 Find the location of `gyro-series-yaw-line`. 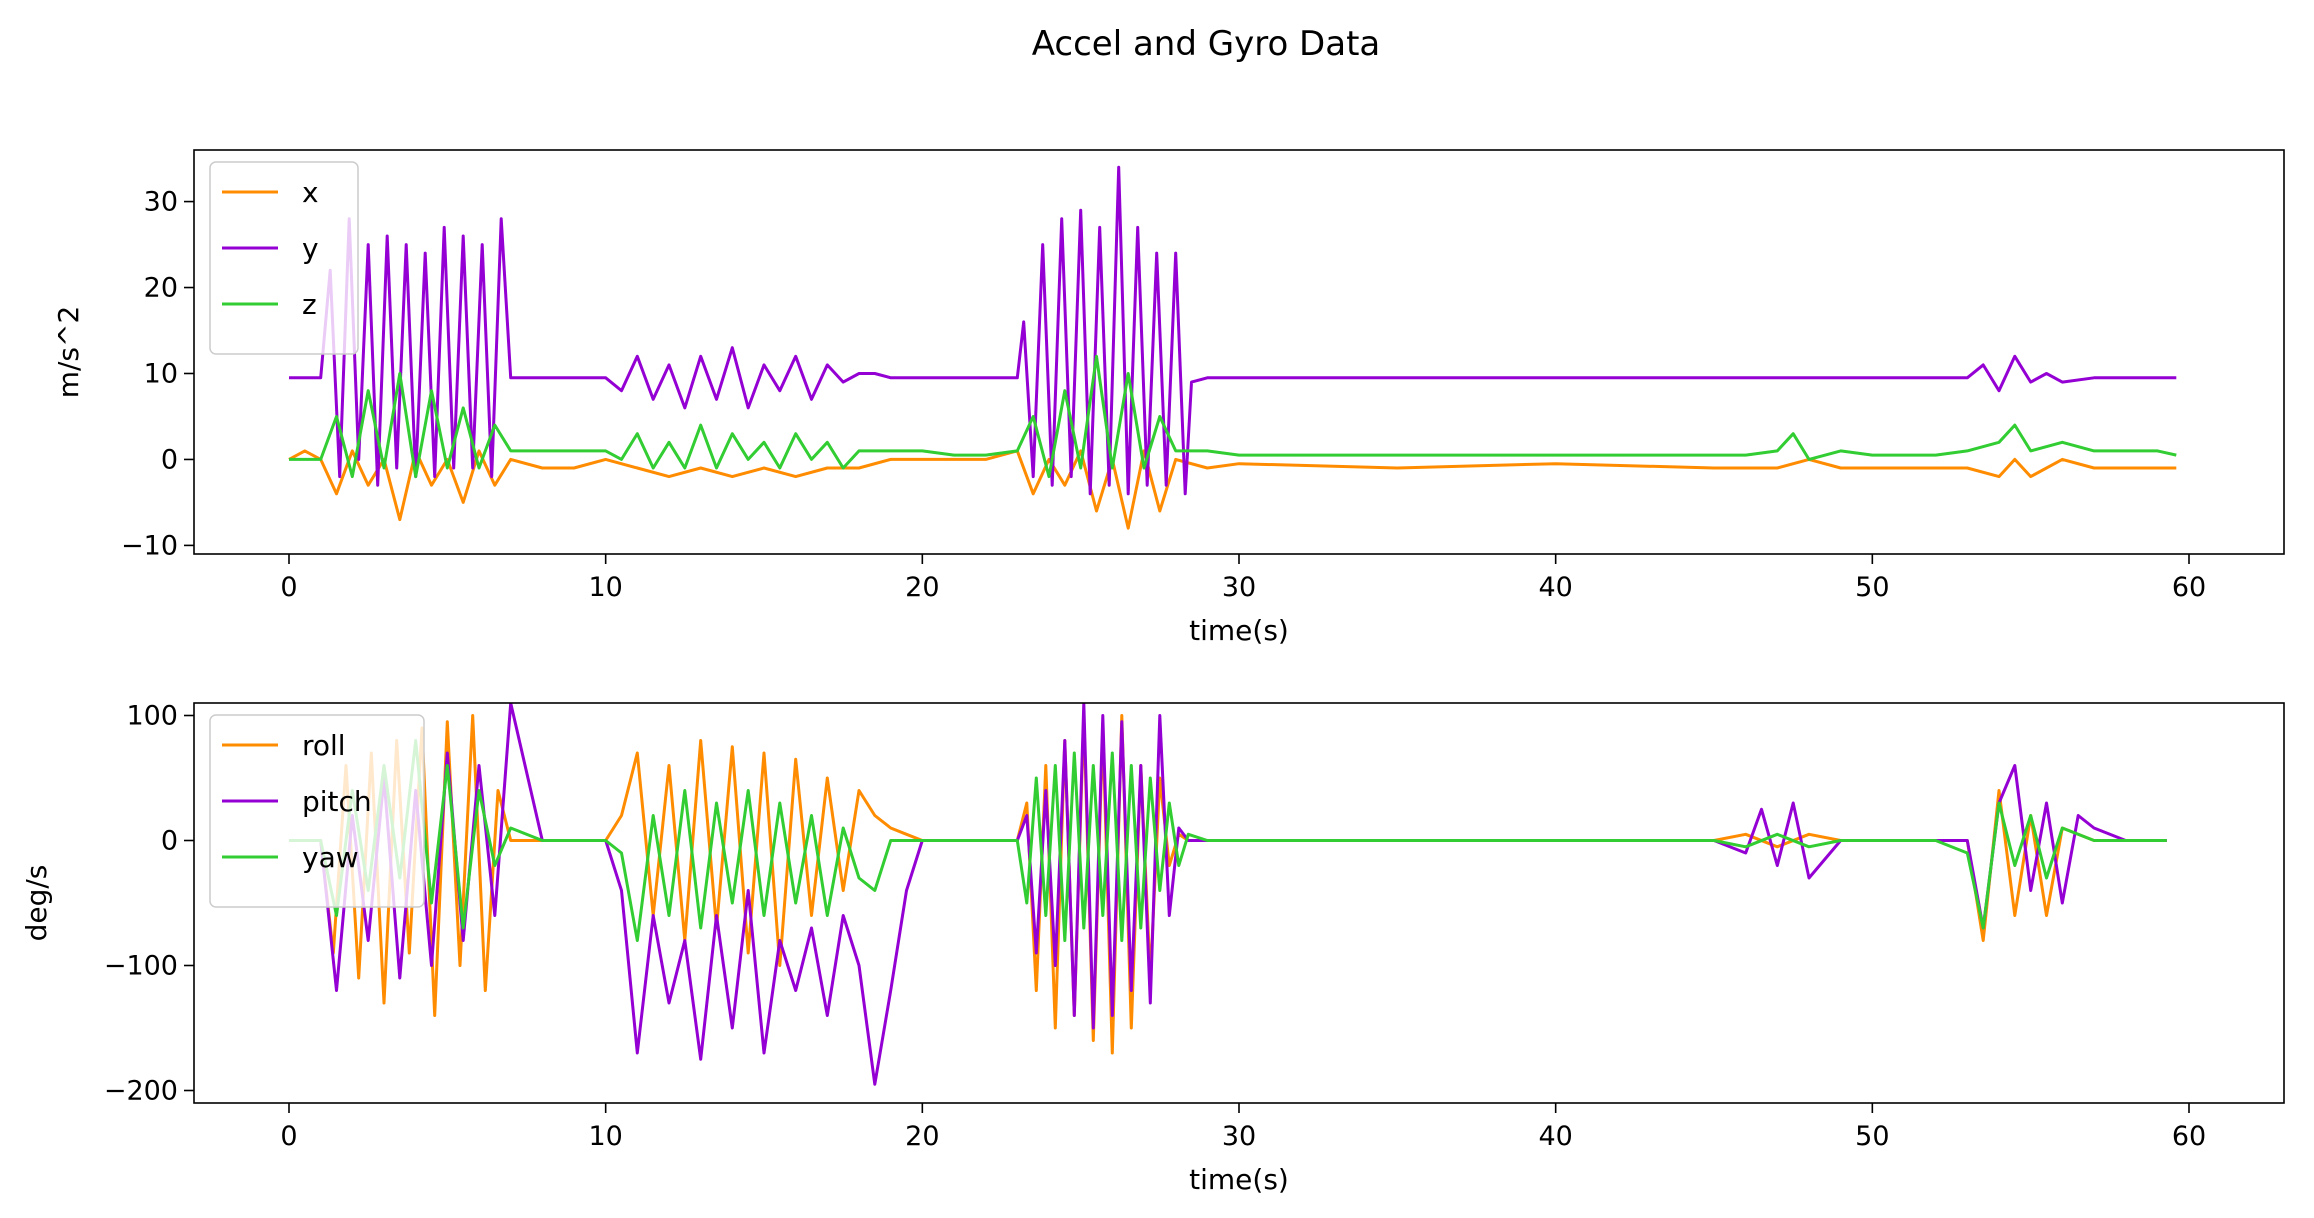

gyro-series-yaw-line is located at coordinates (1228, 840).